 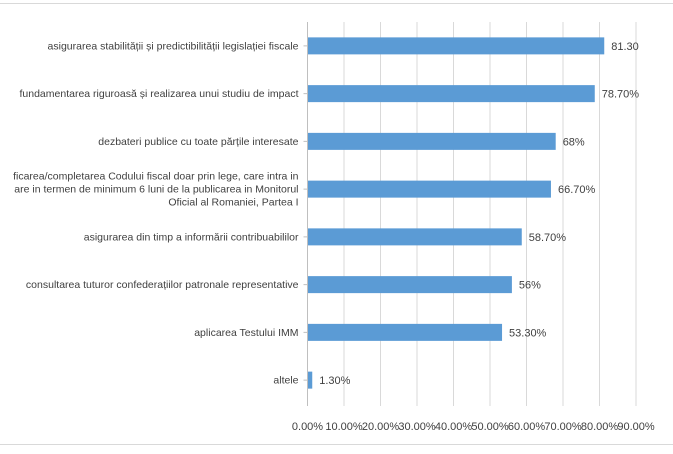 What do you see at coordinates (621, 95) in the screenshot?
I see `data-label: 78.70%` at bounding box center [621, 95].